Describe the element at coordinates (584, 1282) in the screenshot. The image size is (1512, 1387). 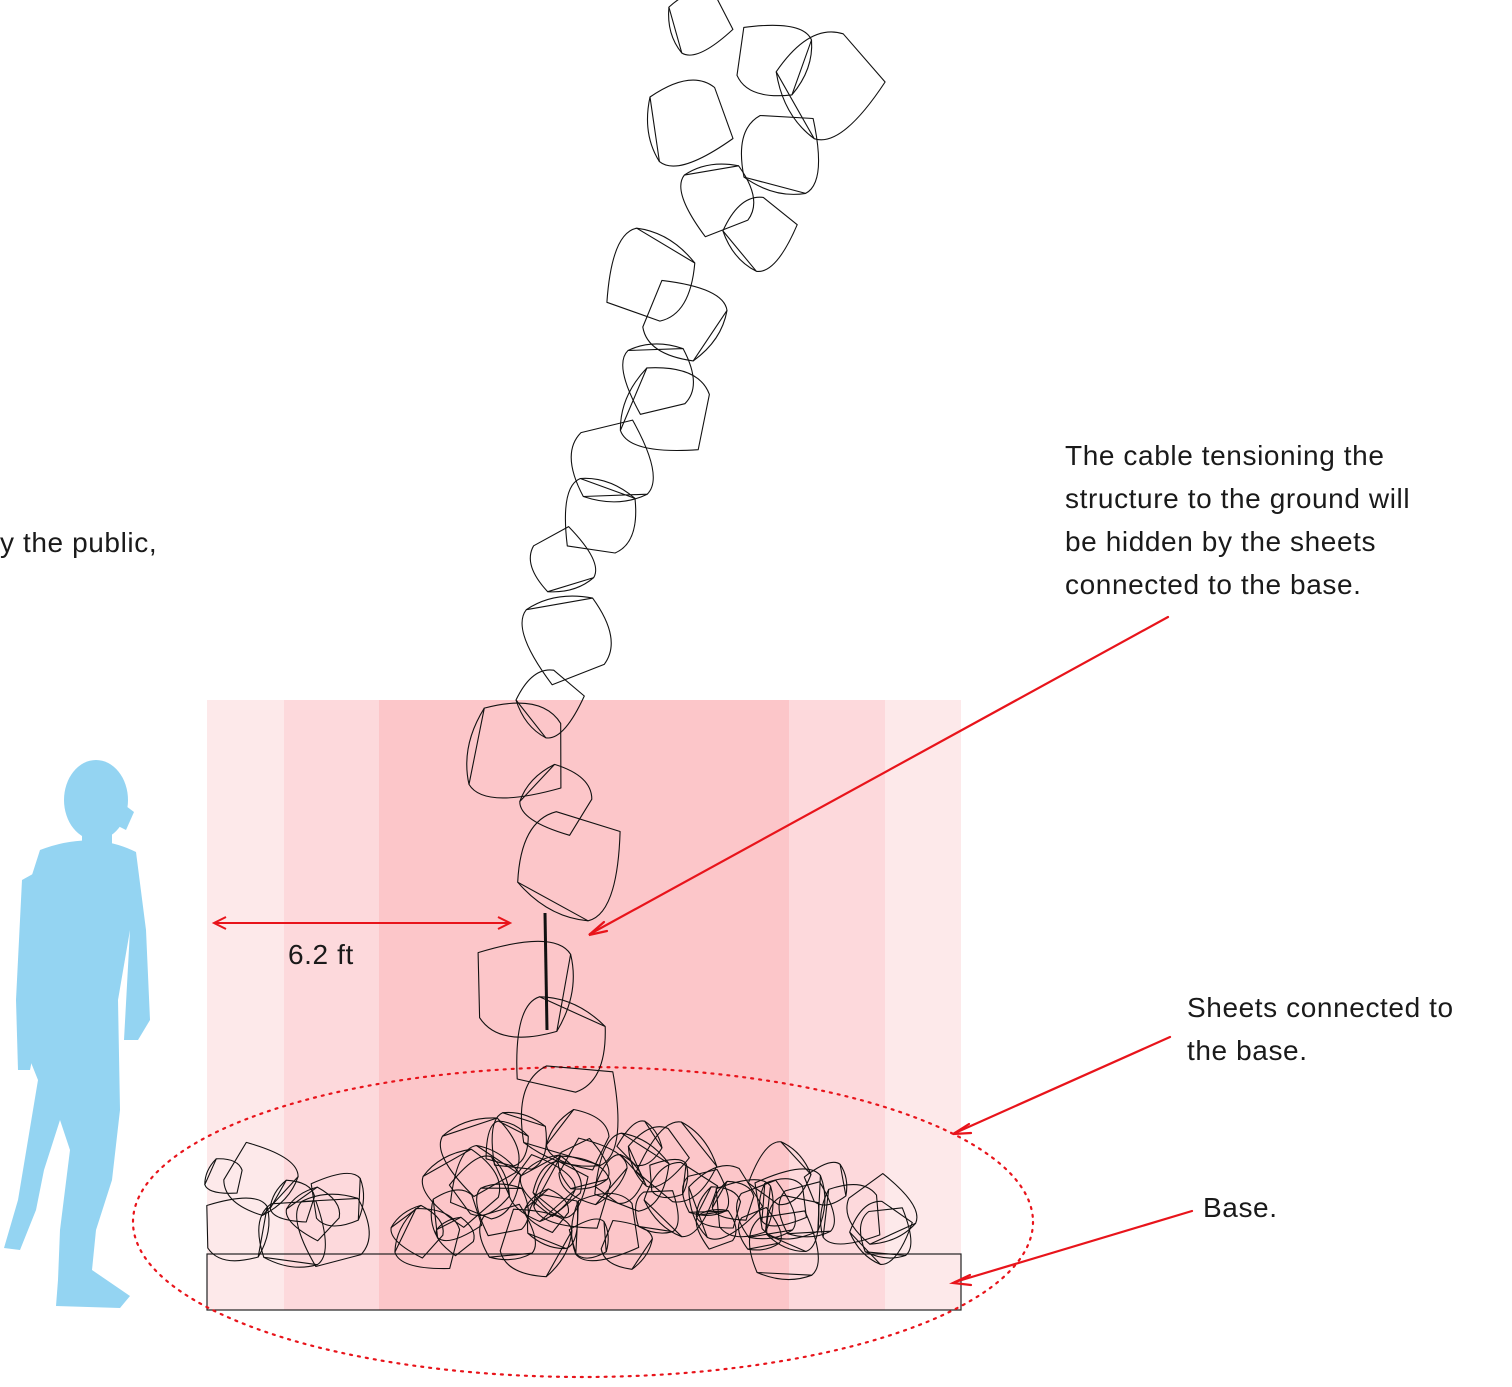
I see `base-platform` at that location.